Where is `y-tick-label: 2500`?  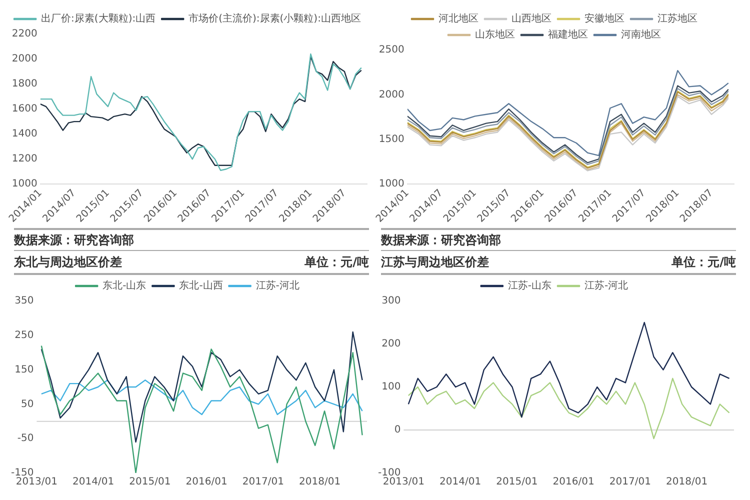 y-tick-label: 2500 is located at coordinates (391, 50).